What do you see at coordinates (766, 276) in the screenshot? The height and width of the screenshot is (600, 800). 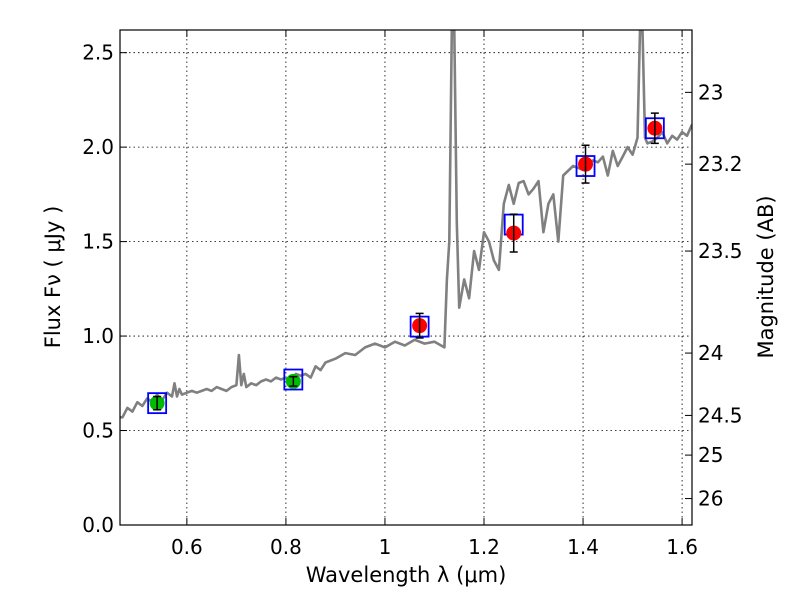 I see `y2-axis-label: Magnitude (AB)` at bounding box center [766, 276].